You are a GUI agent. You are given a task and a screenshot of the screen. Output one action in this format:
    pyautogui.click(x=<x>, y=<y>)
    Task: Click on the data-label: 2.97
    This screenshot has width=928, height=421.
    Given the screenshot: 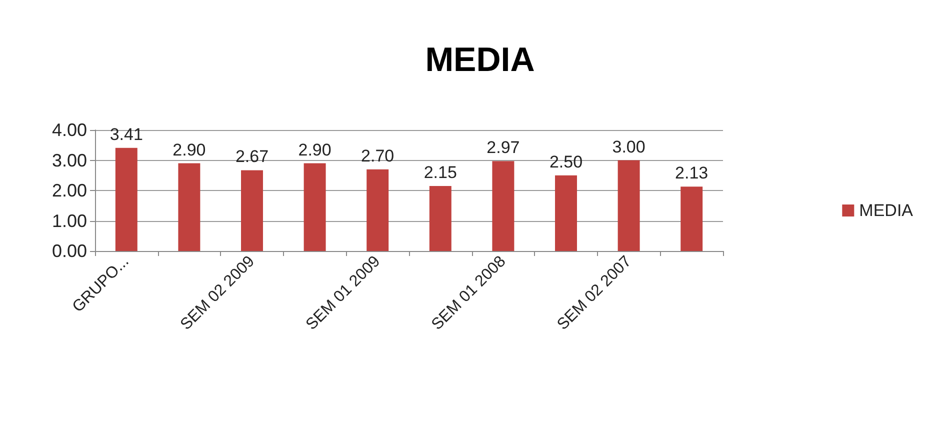 What is the action you would take?
    pyautogui.click(x=503, y=148)
    